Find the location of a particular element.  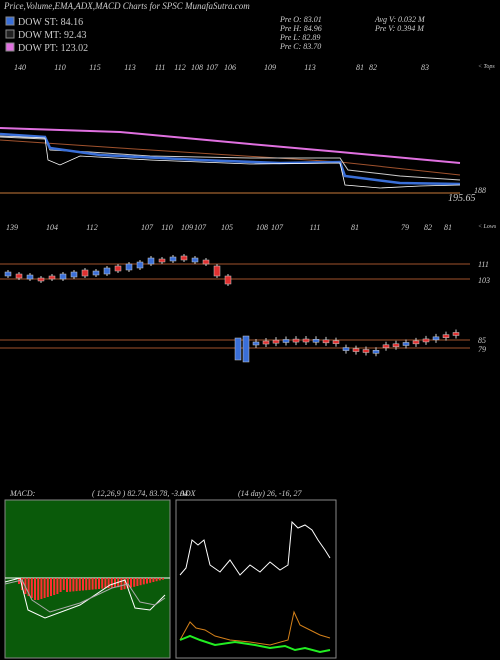

top-label: 106 is located at coordinates (230, 67).